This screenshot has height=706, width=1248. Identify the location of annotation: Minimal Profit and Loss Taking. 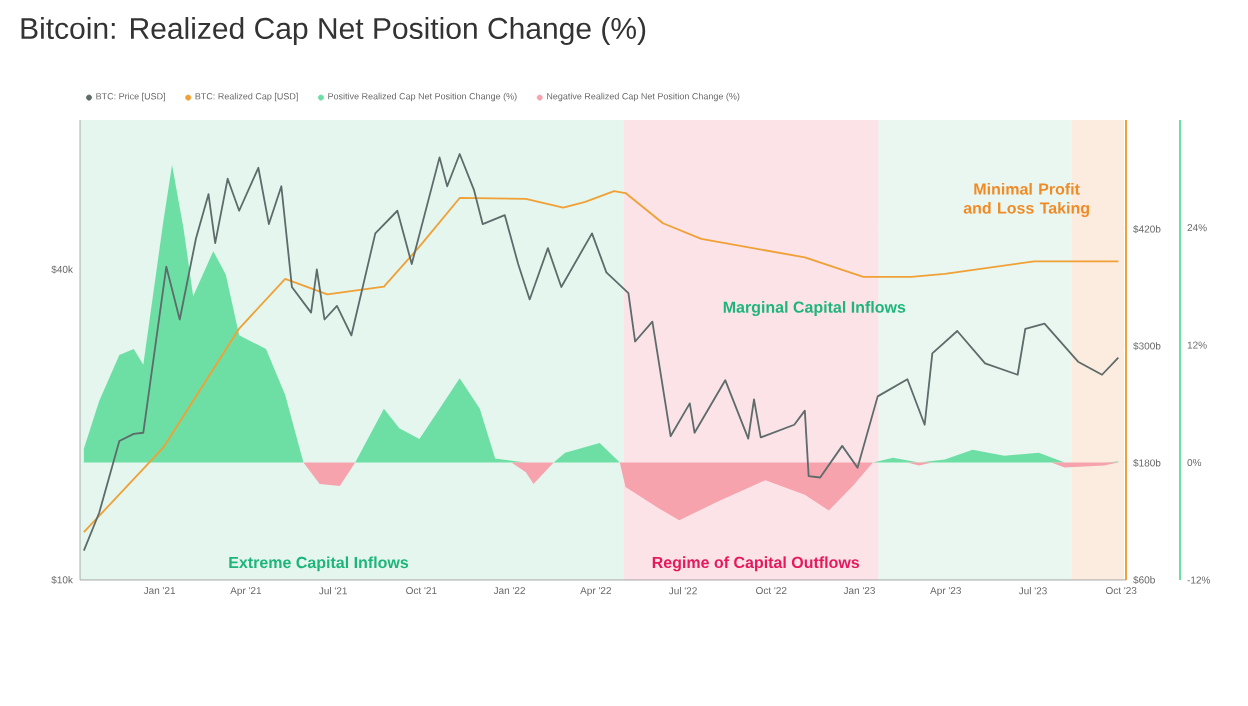
(1026, 199).